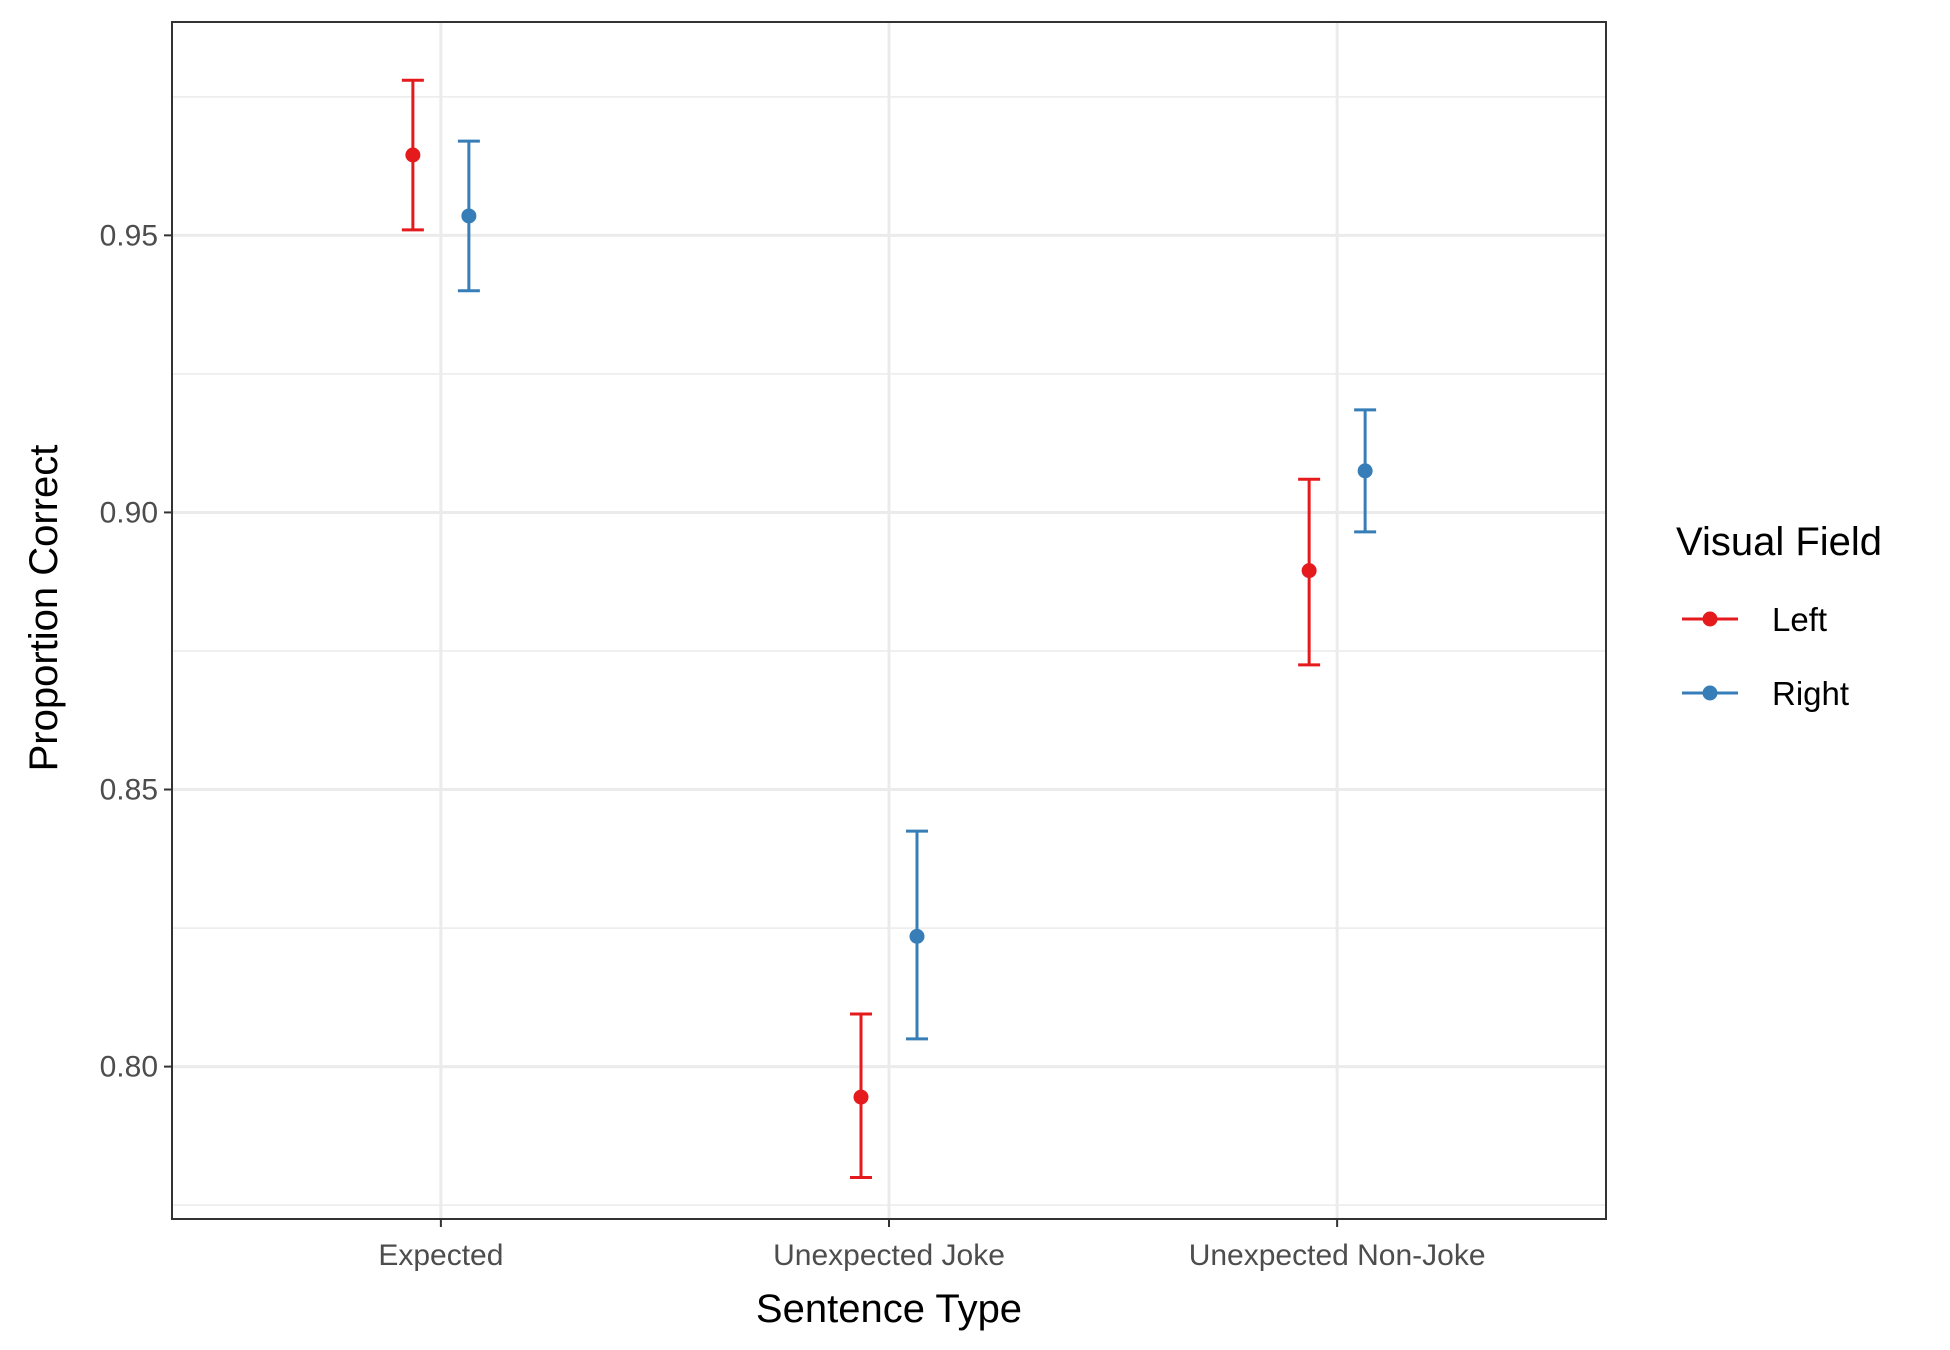 The height and width of the screenshot is (1350, 1950). I want to click on legend-key-point-right, so click(1710, 693).